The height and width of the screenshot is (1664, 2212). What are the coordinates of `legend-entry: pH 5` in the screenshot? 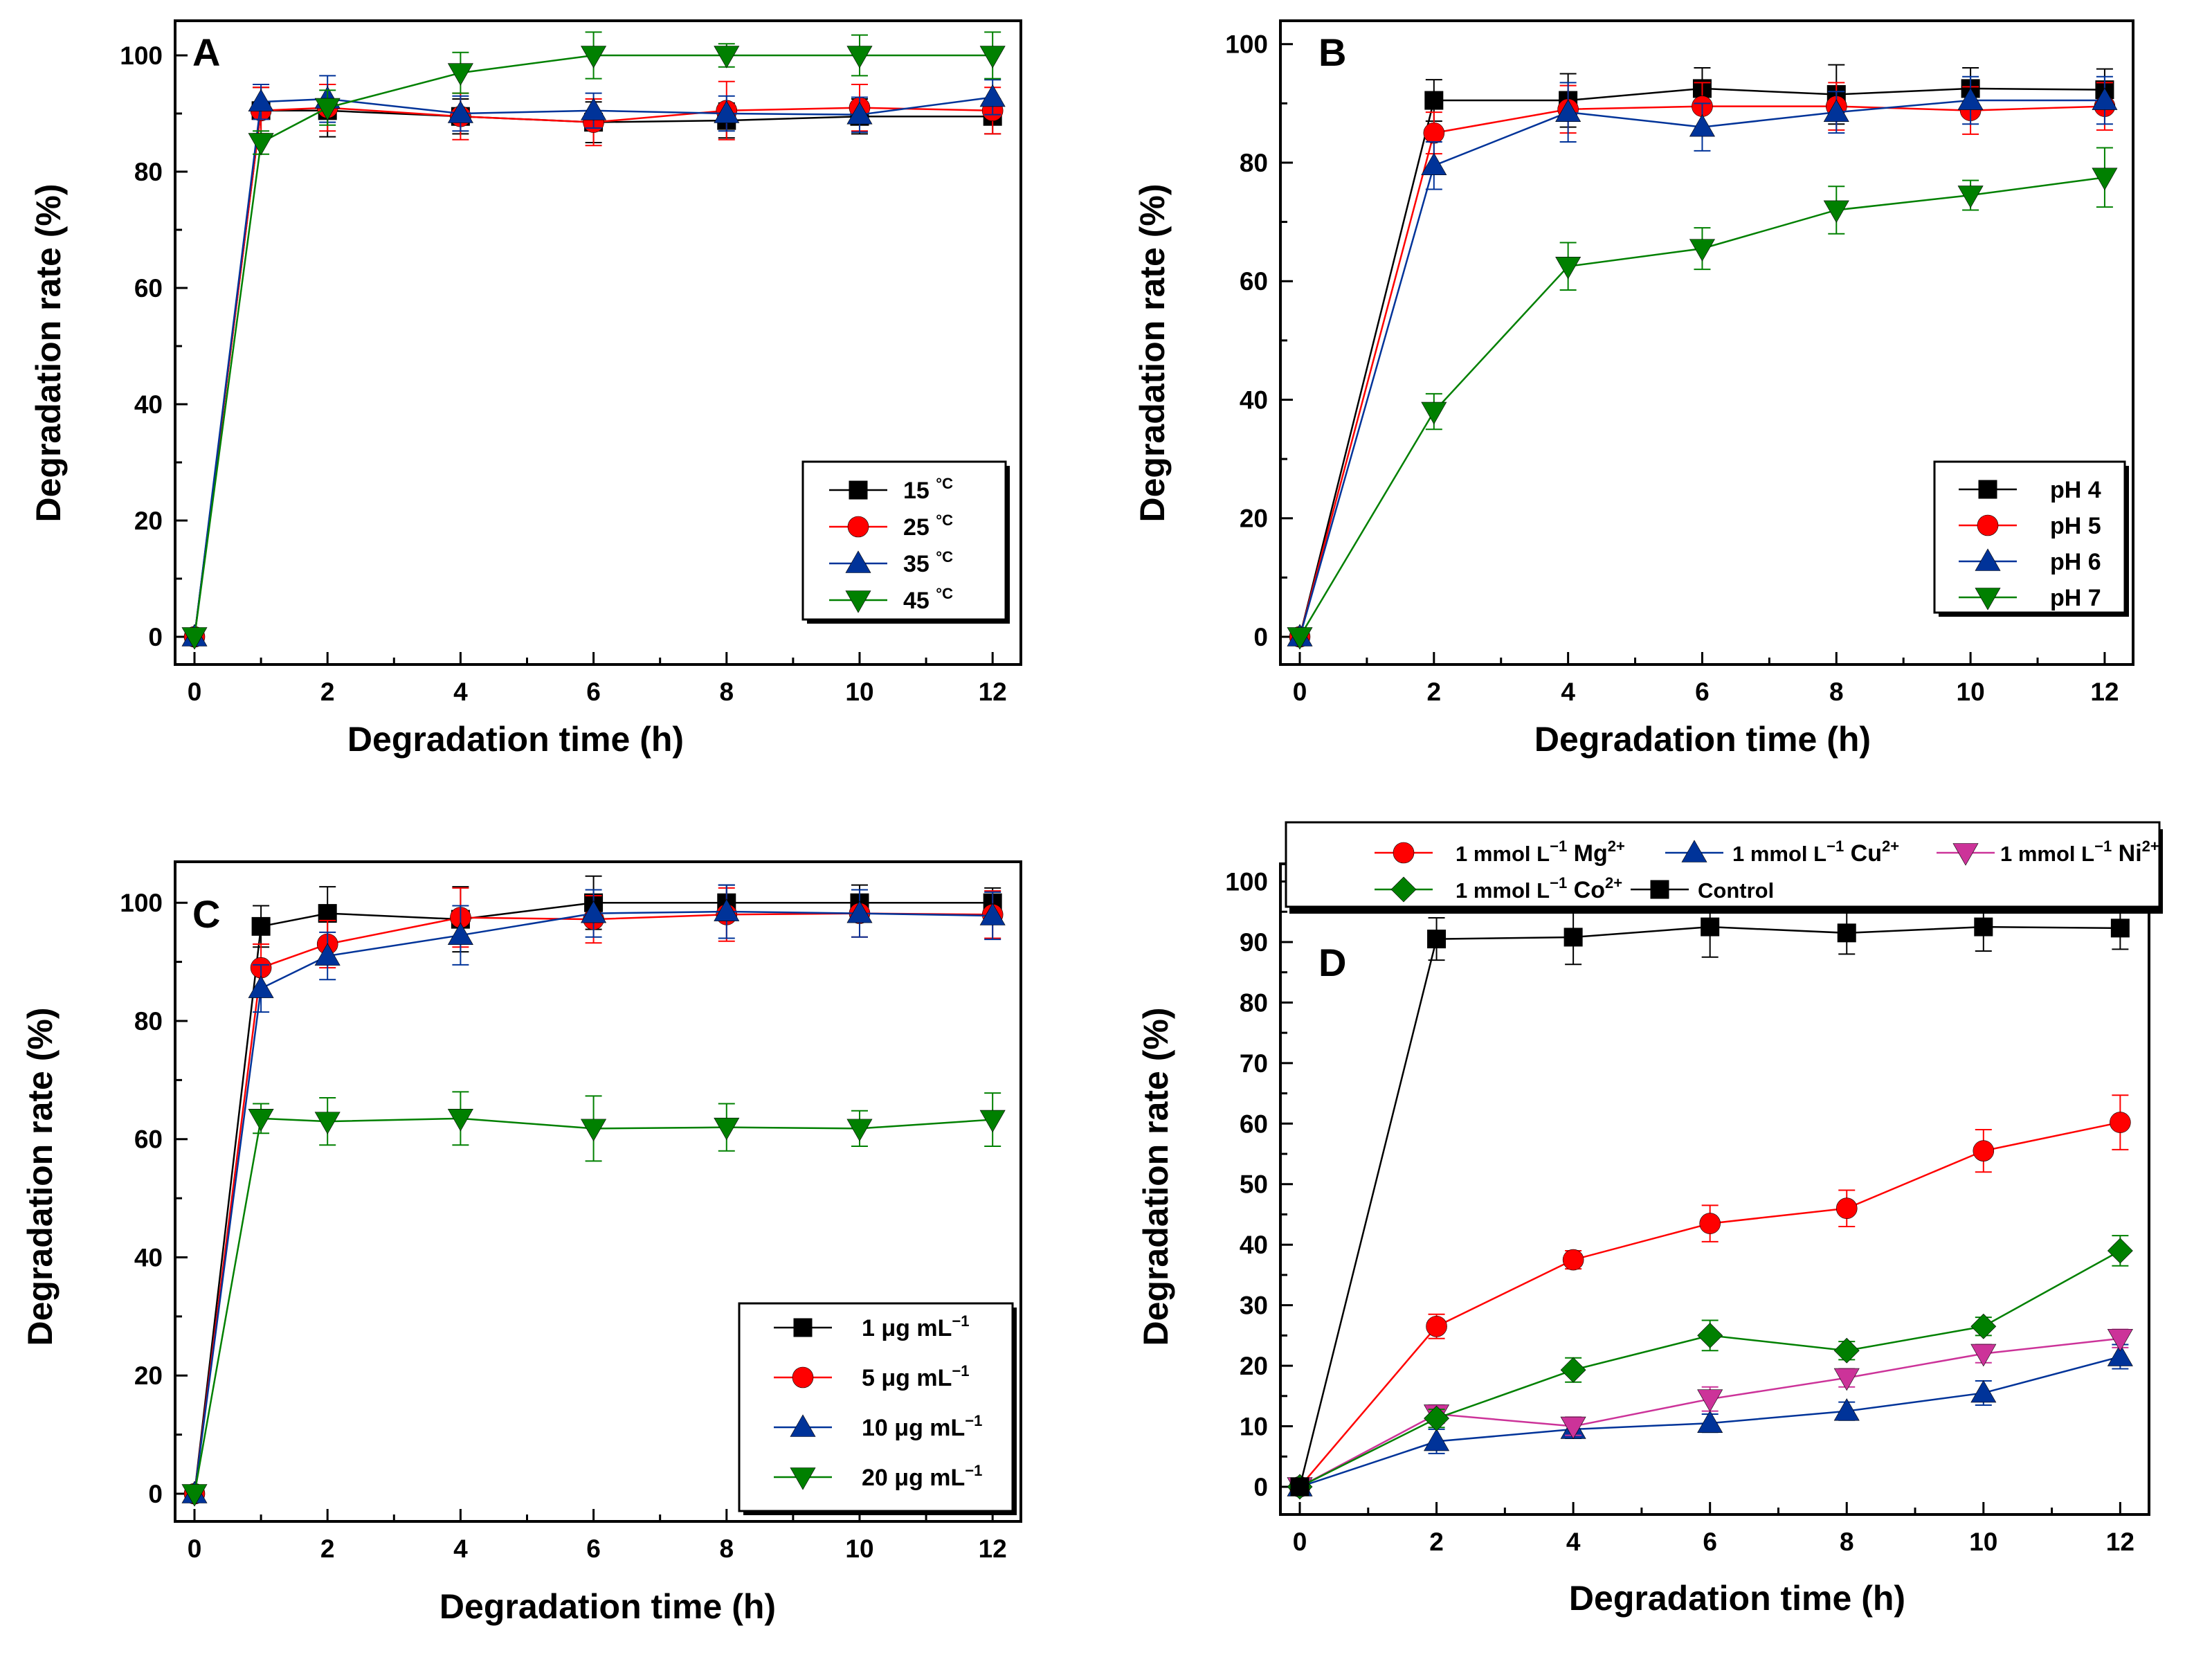 It's located at (2075, 526).